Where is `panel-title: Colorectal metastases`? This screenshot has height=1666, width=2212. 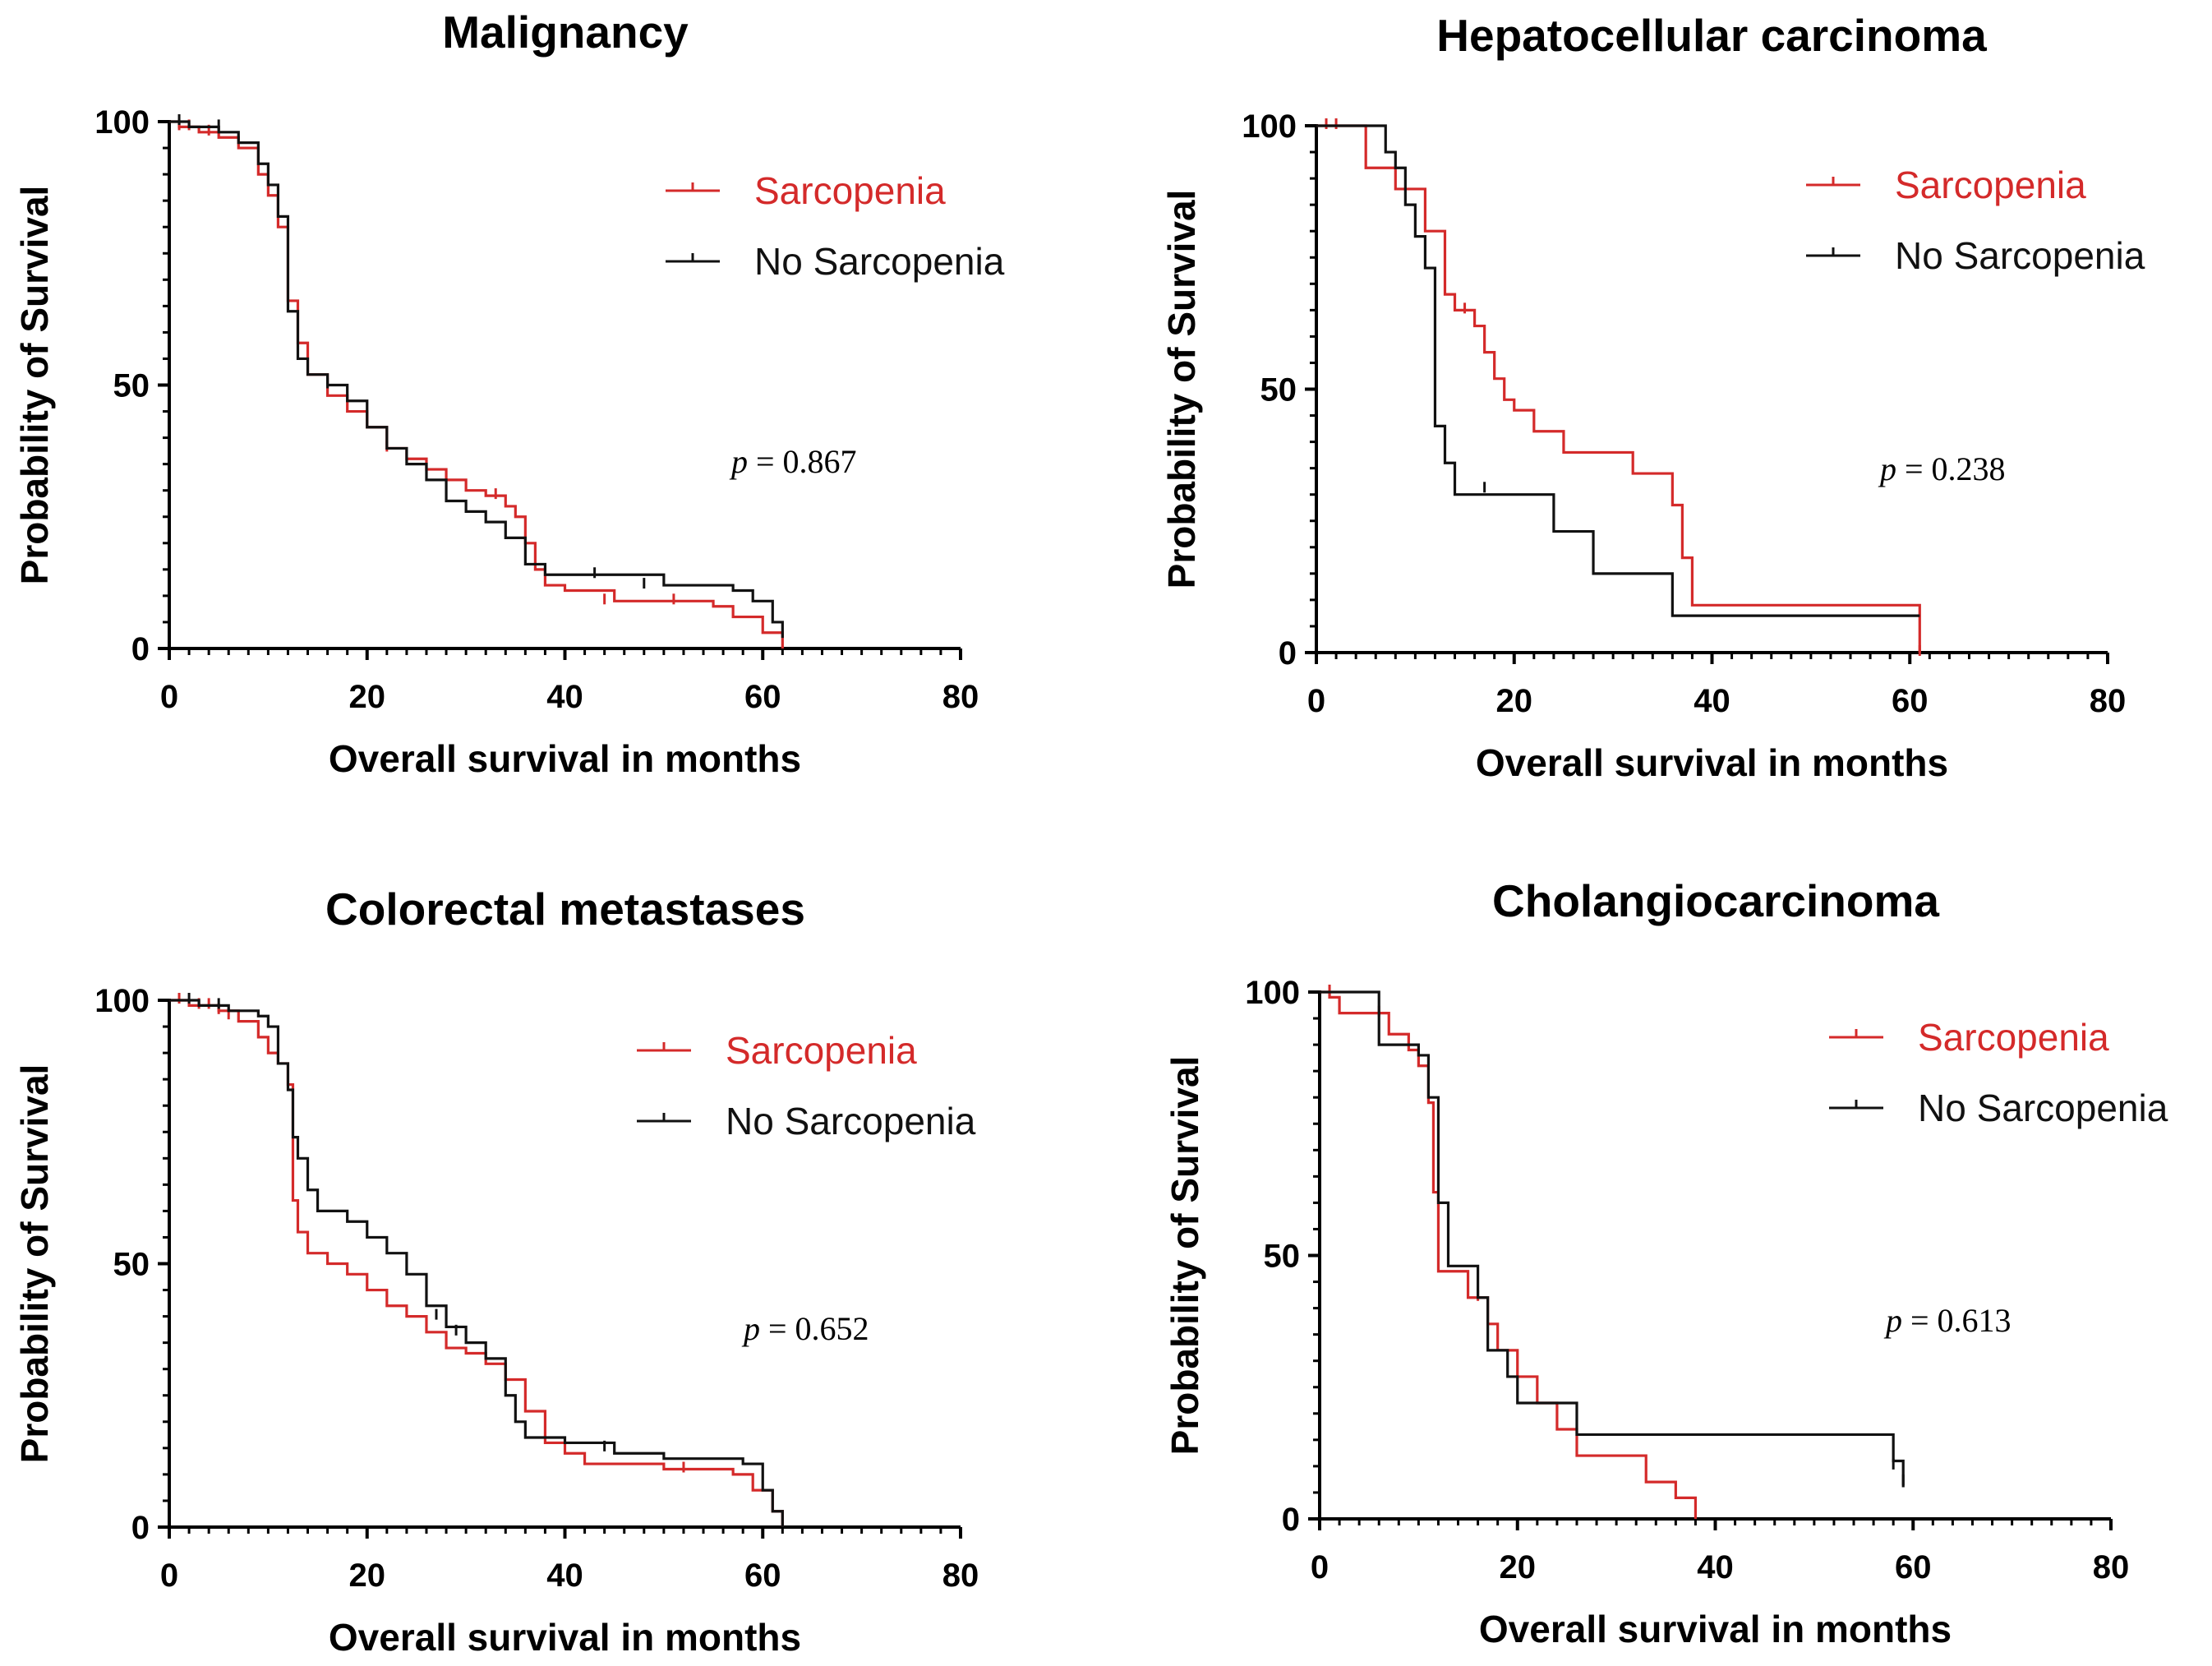 panel-title: Colorectal metastases is located at coordinates (565, 909).